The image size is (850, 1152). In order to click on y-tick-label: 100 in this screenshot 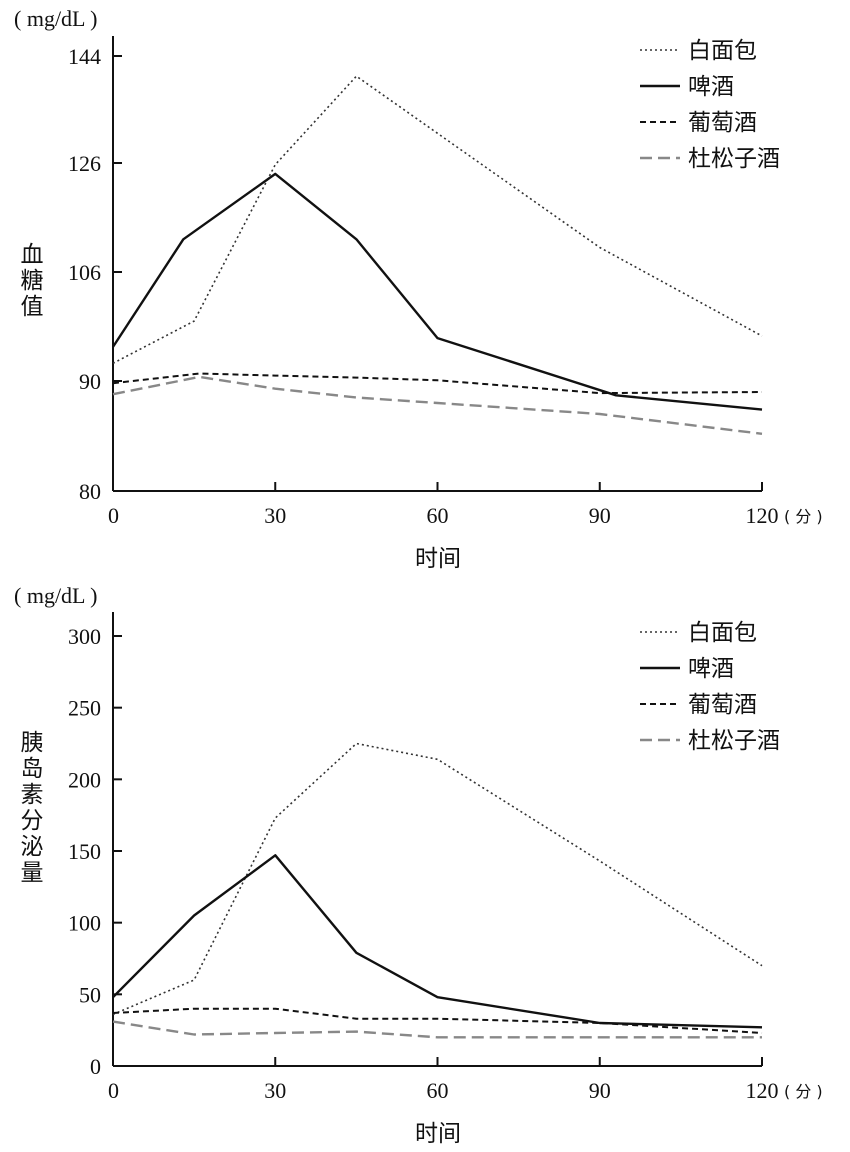, I will do `click(84, 923)`.